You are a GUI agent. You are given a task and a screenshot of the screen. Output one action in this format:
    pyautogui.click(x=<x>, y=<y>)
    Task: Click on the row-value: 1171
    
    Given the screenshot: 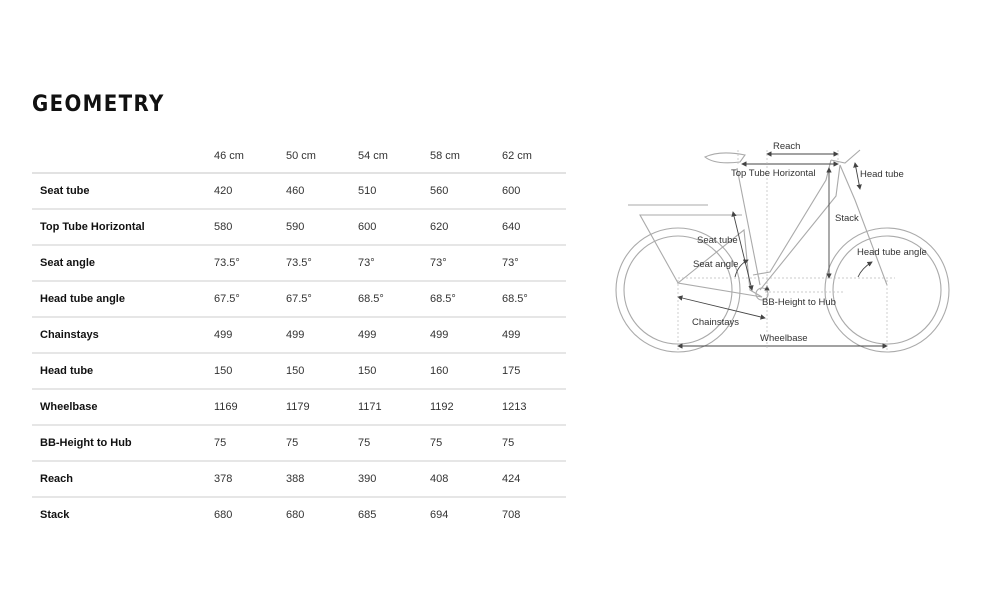 What is the action you would take?
    pyautogui.click(x=370, y=407)
    